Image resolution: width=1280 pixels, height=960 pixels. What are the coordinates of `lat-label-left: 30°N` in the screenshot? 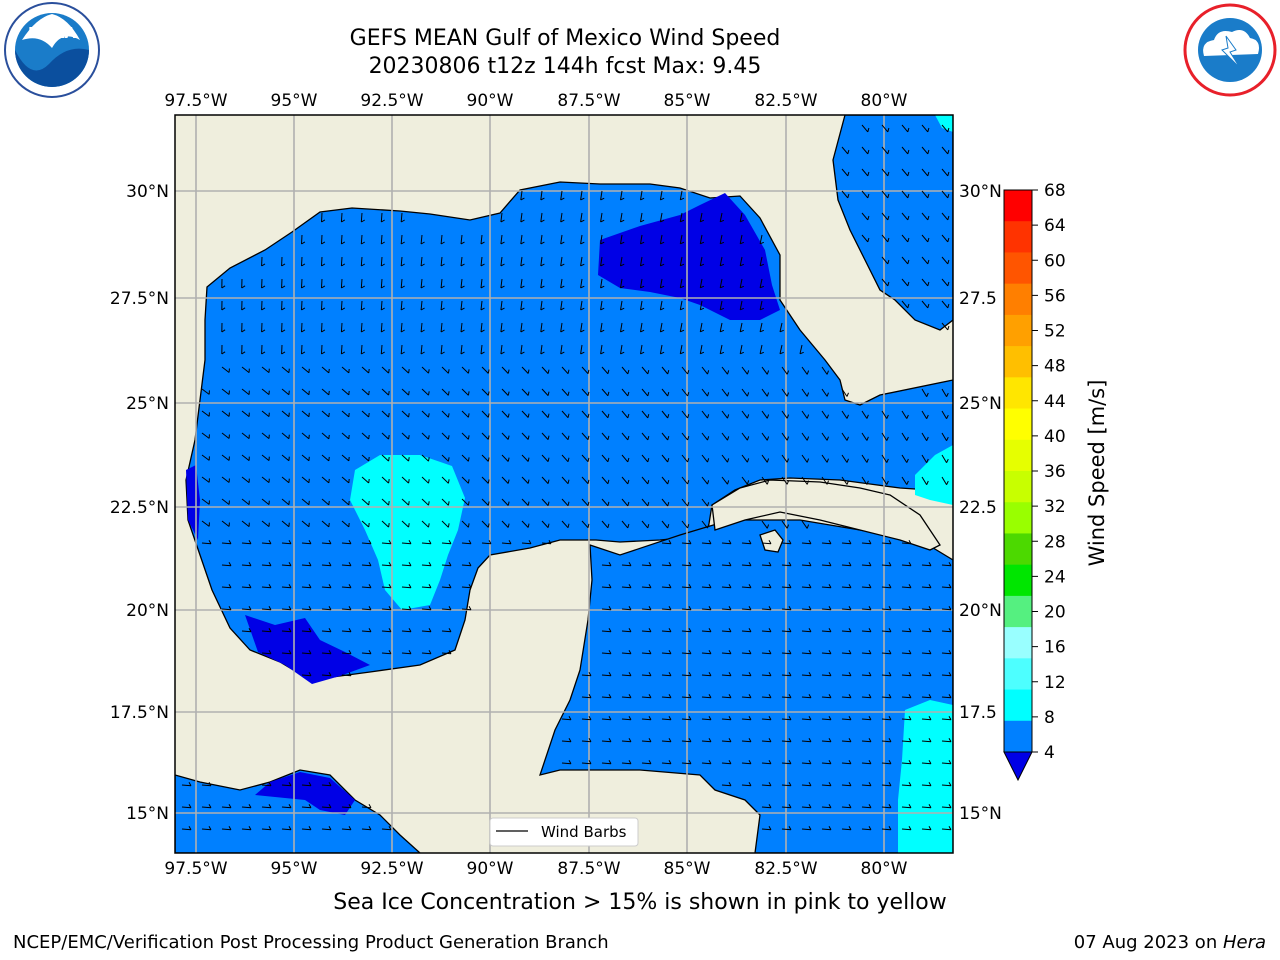 It's located at (147, 192).